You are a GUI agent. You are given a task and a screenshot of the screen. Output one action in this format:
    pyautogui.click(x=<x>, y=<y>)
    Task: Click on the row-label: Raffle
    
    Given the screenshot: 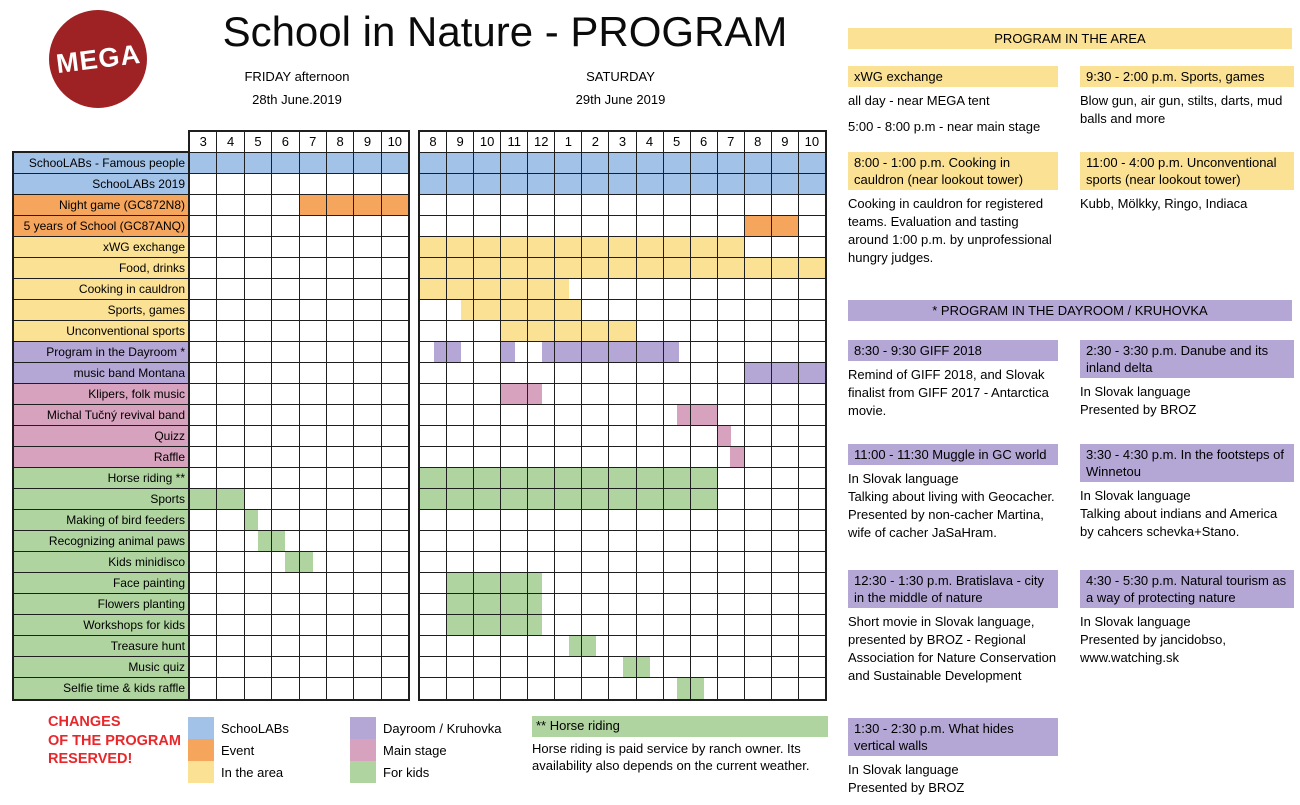 What is the action you would take?
    pyautogui.click(x=102, y=457)
    